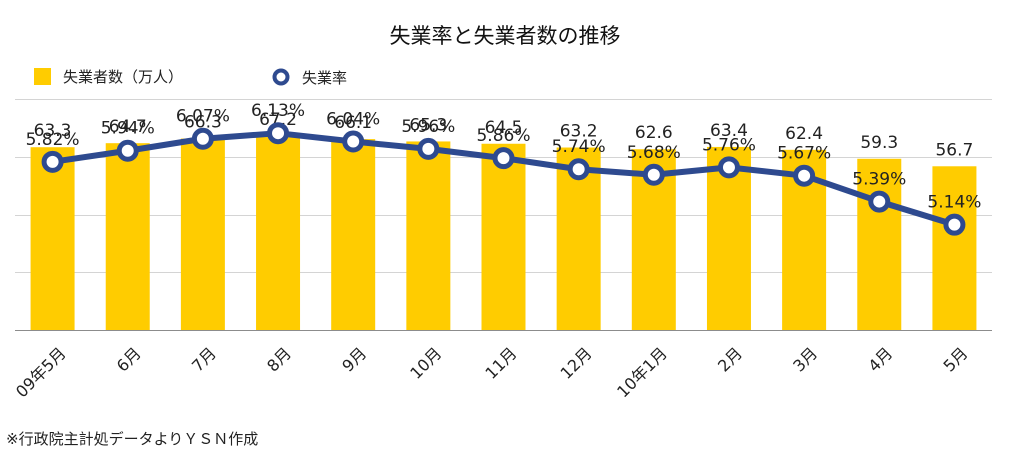 The height and width of the screenshot is (455, 1010). I want to click on line-data-label: 6.04%, so click(353, 120).